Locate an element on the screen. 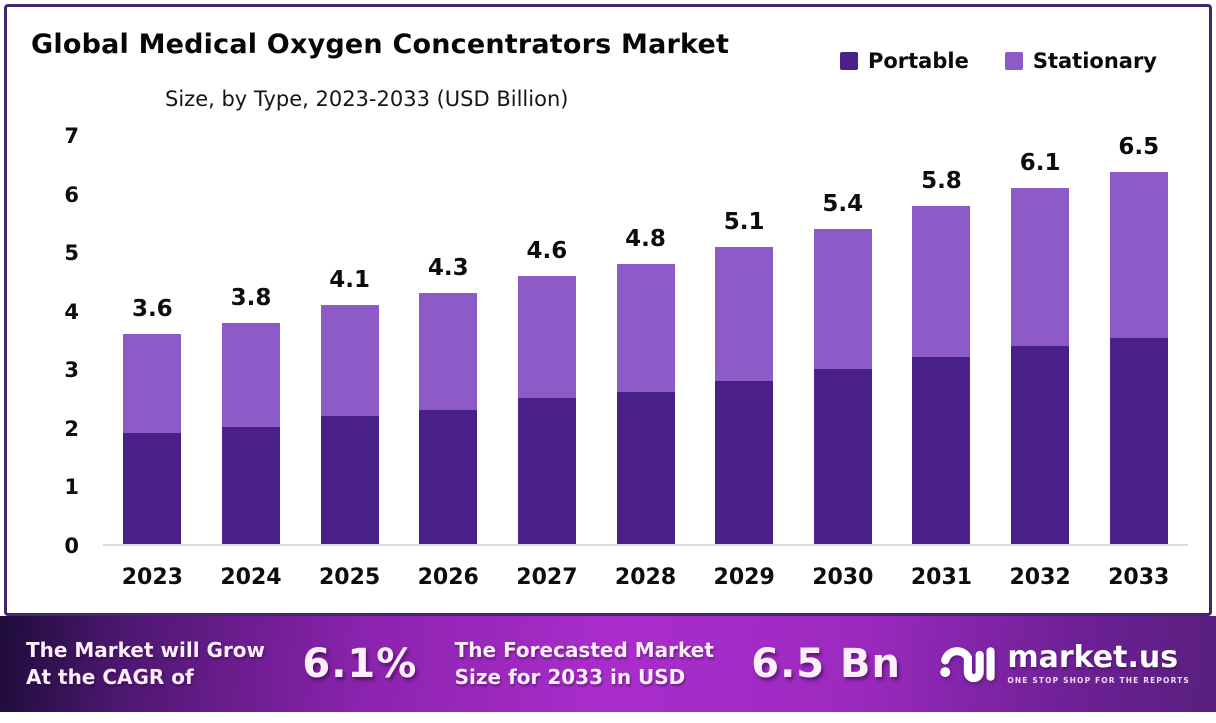 This screenshot has height=723, width=1216. x-axis-label: 2031 is located at coordinates (941, 577).